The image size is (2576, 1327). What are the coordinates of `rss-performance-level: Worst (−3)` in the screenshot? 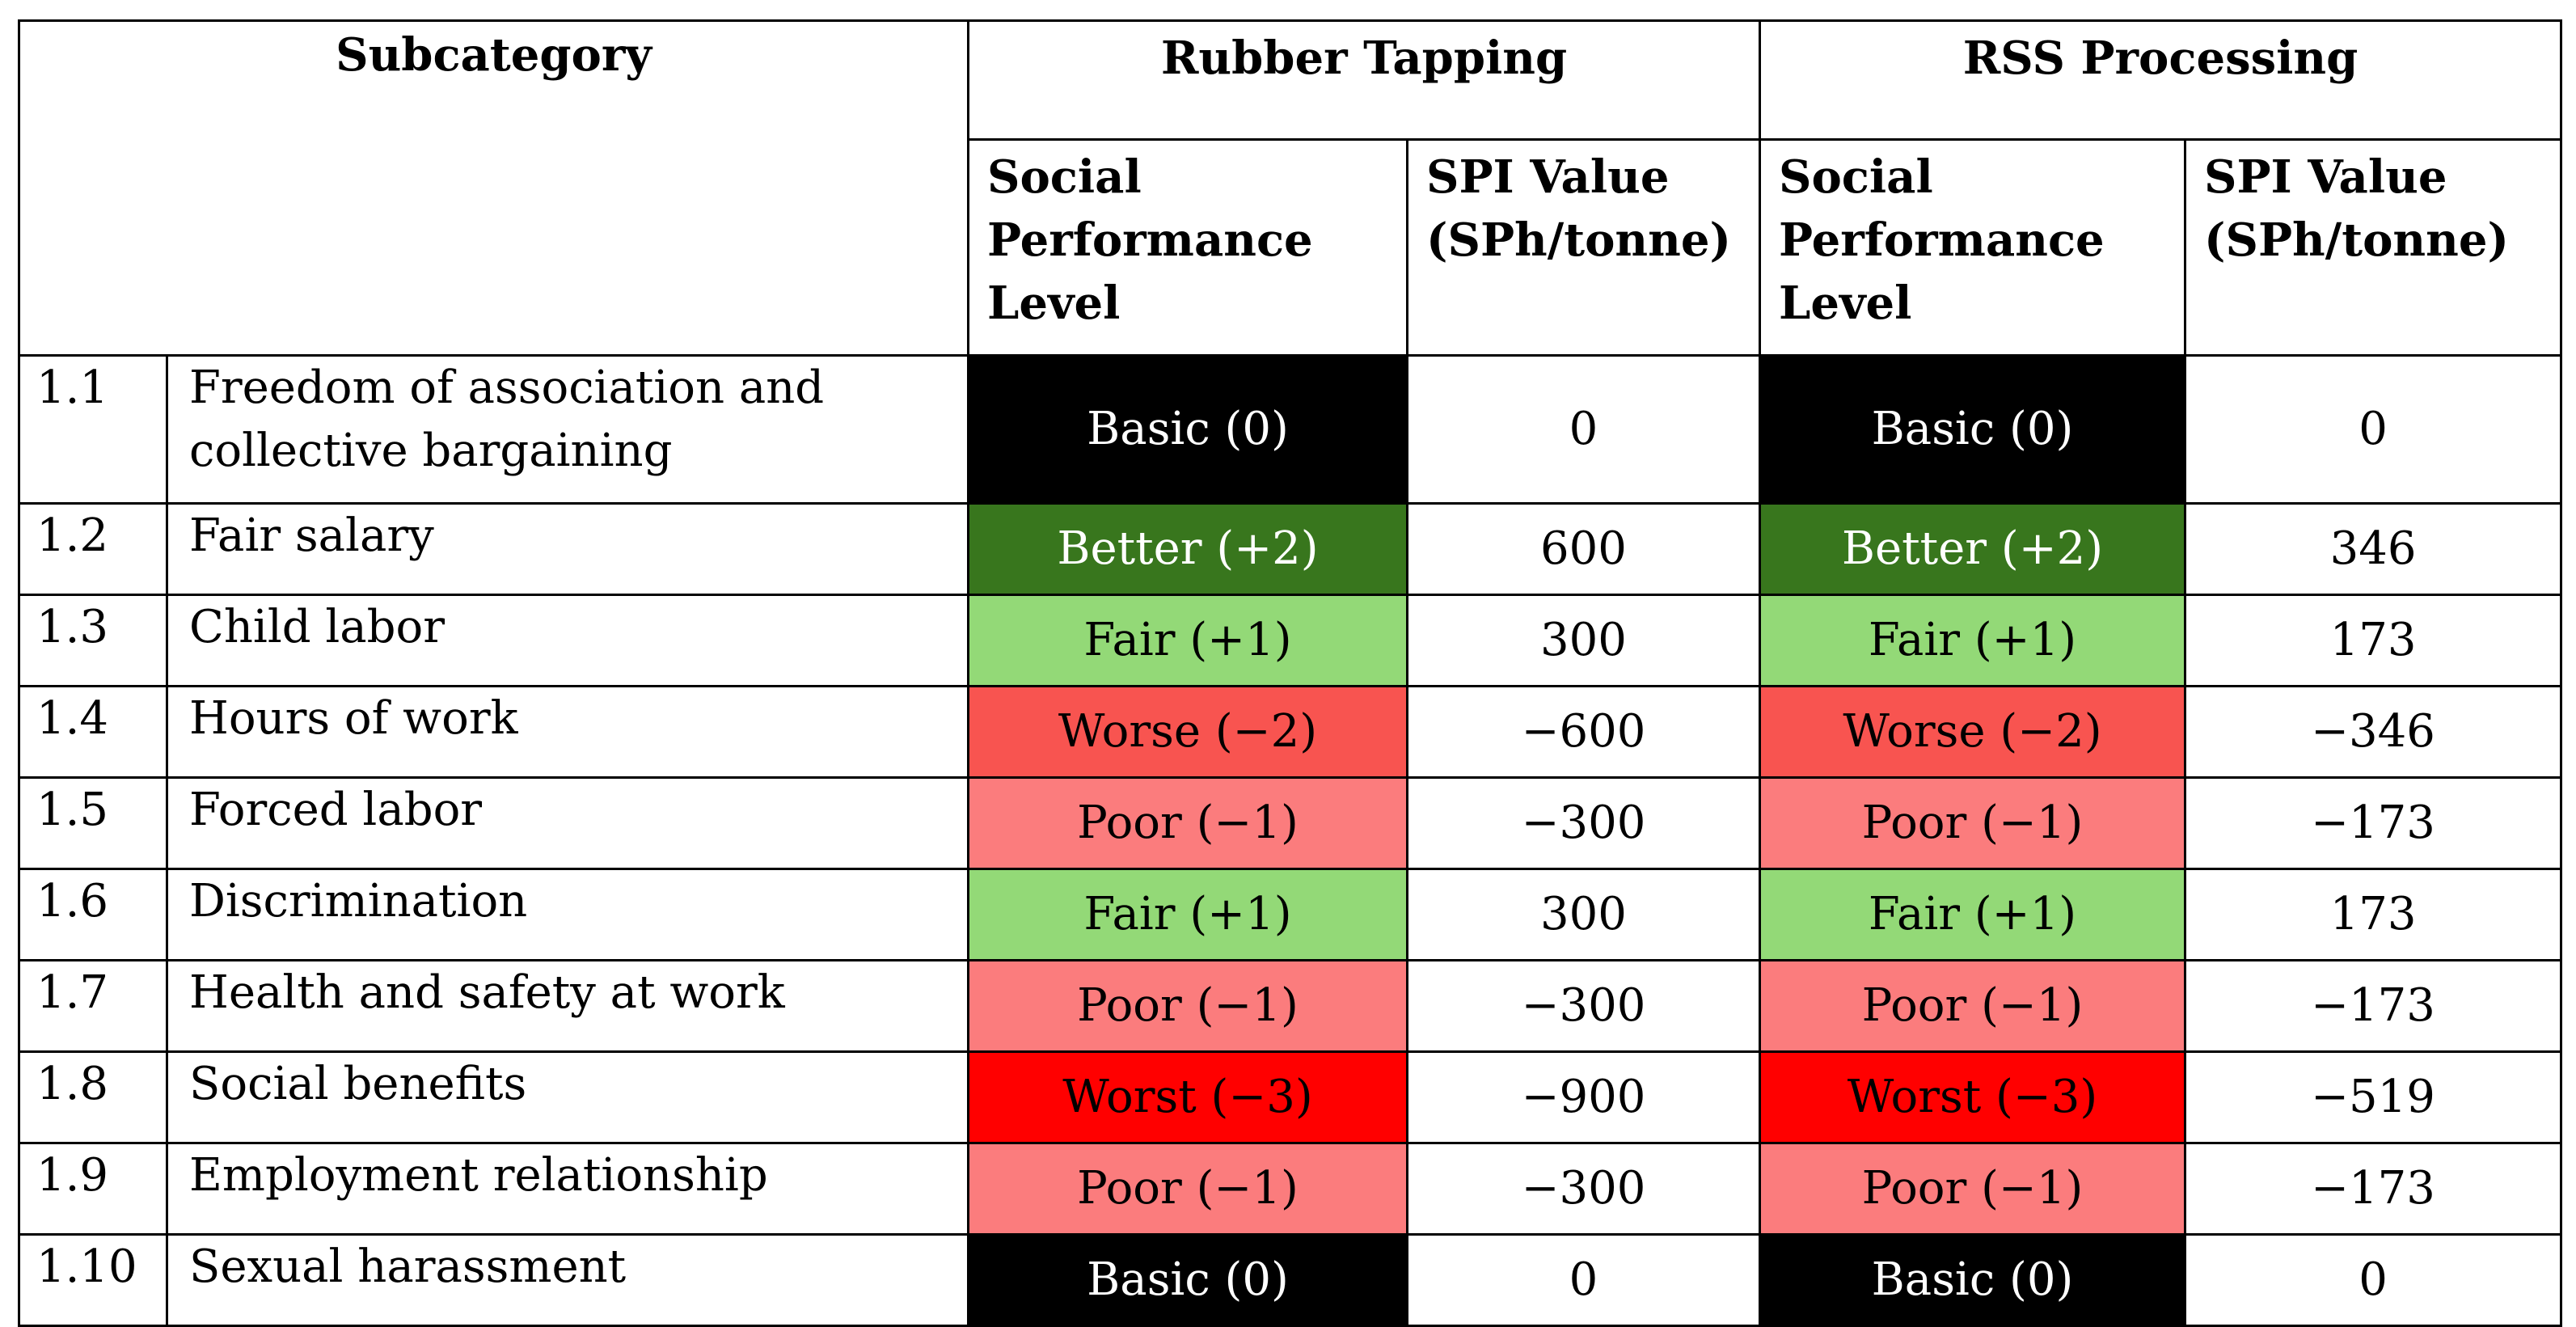 It's located at (1972, 1097).